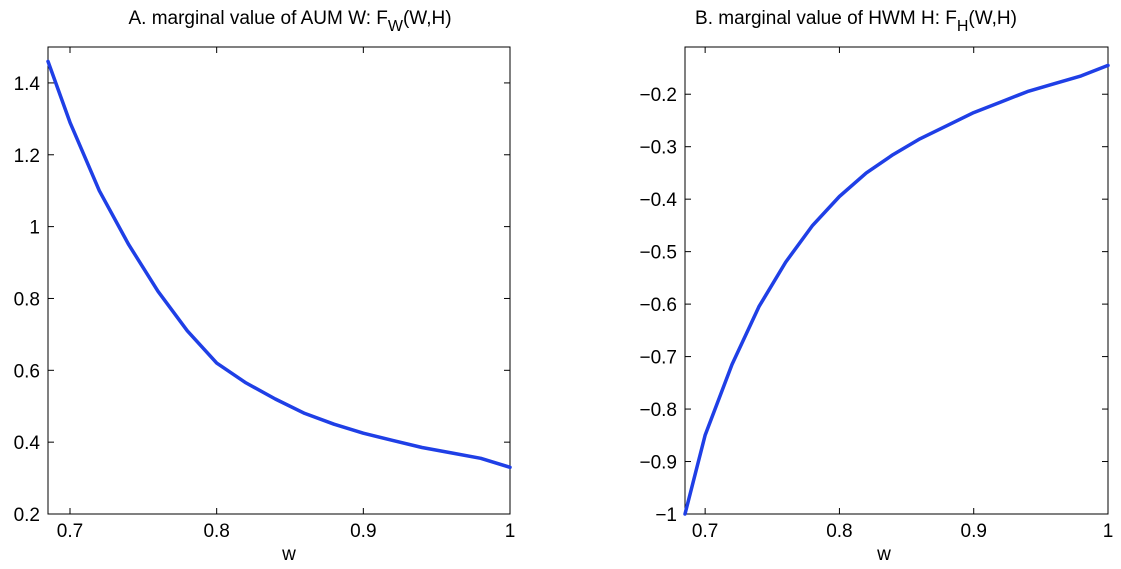 This screenshot has height=569, width=1121. Describe the element at coordinates (34, 228) in the screenshot. I see `panel-a-y-tick-label: 1` at that location.